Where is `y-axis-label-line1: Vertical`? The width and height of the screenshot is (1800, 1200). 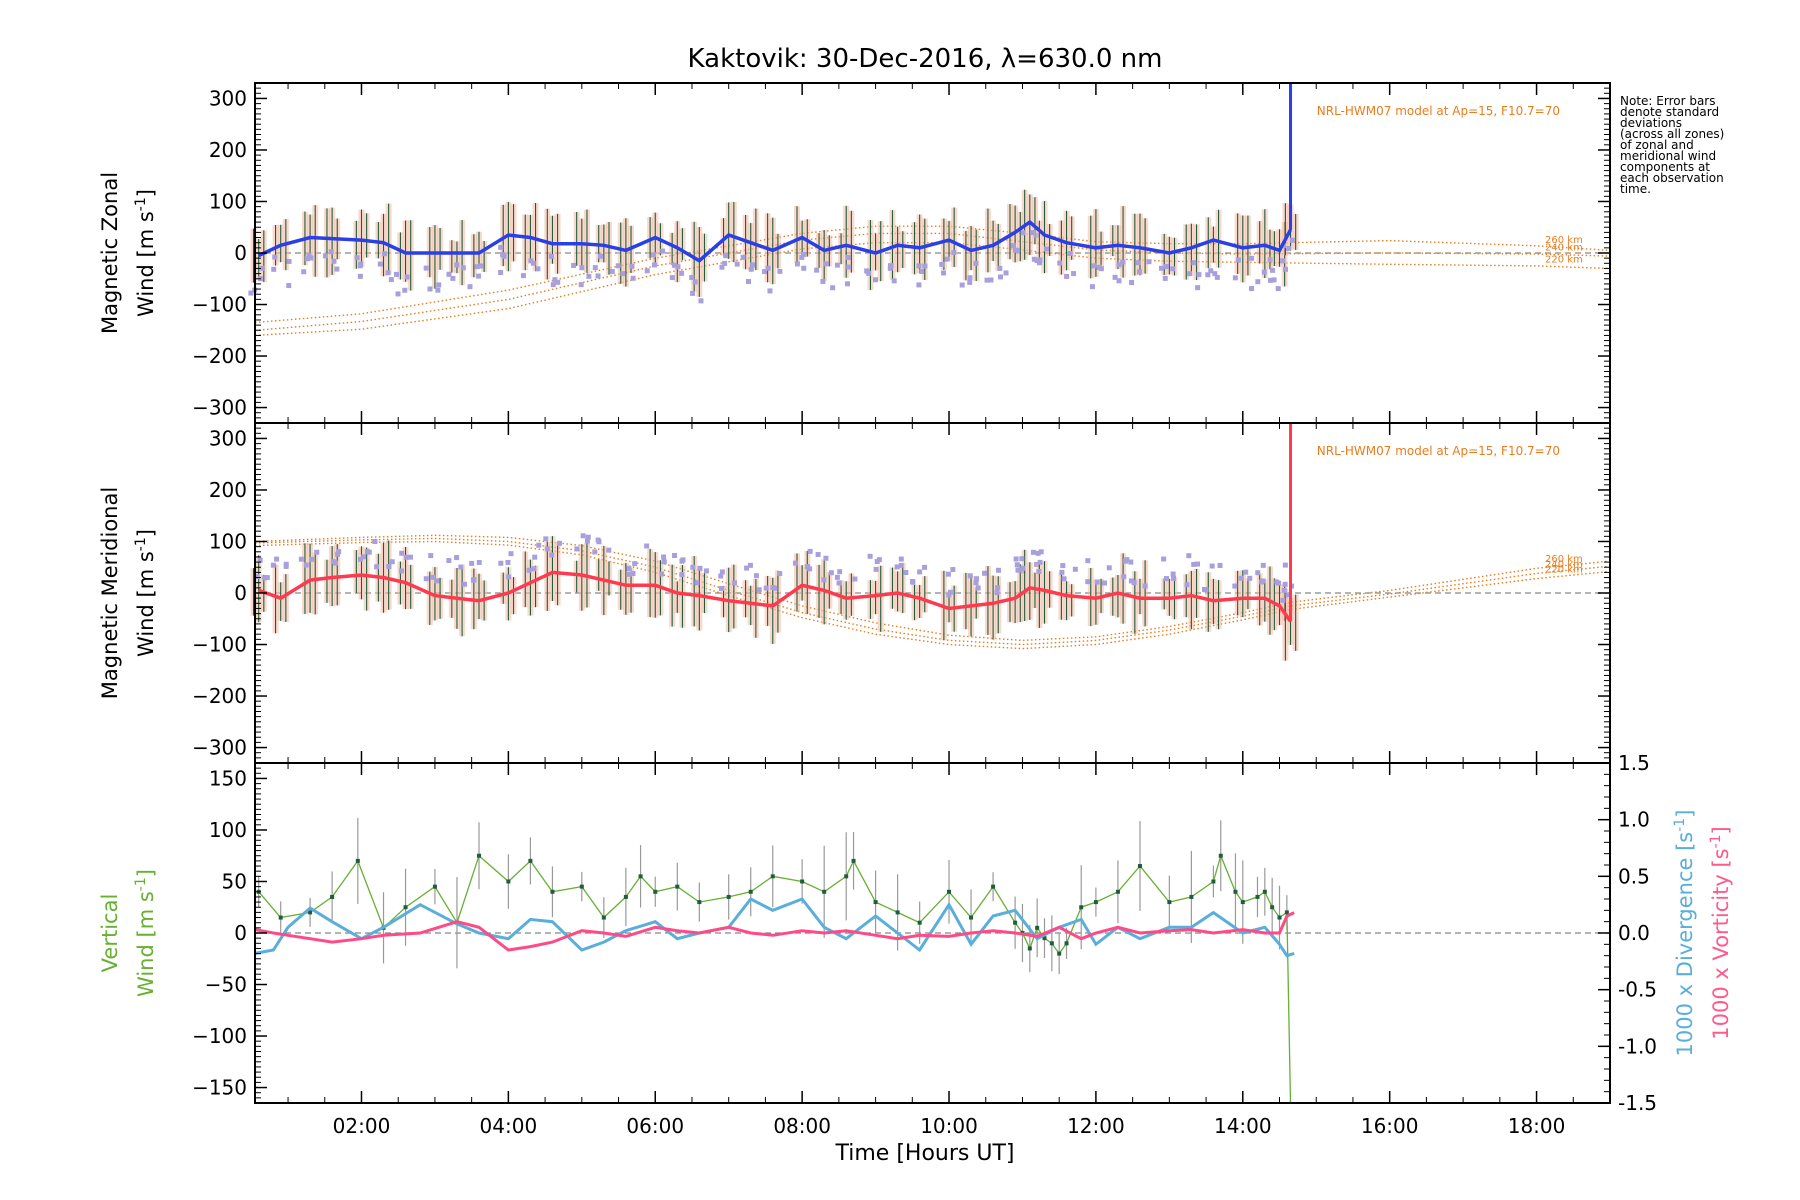
y-axis-label-line1: Vertical is located at coordinates (110, 933).